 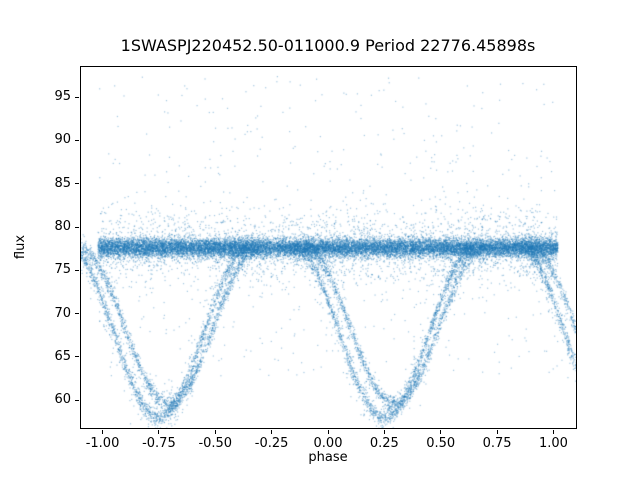 I want to click on y-tick-label: 85, so click(x=62, y=183).